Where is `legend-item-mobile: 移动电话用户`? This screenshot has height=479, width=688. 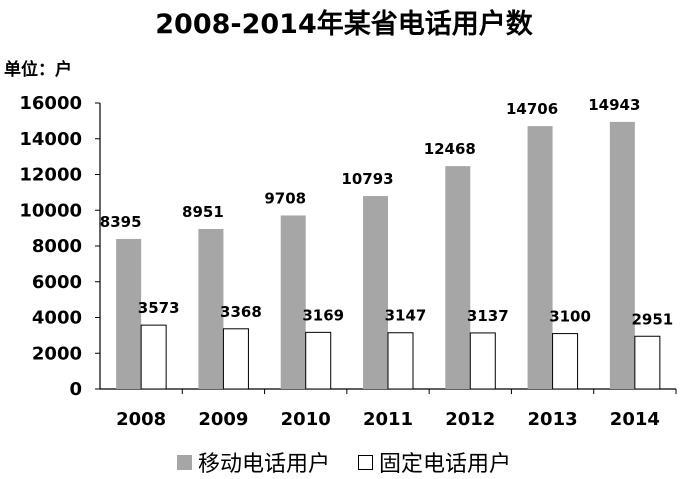 legend-item-mobile: 移动电话用户 is located at coordinates (253, 462).